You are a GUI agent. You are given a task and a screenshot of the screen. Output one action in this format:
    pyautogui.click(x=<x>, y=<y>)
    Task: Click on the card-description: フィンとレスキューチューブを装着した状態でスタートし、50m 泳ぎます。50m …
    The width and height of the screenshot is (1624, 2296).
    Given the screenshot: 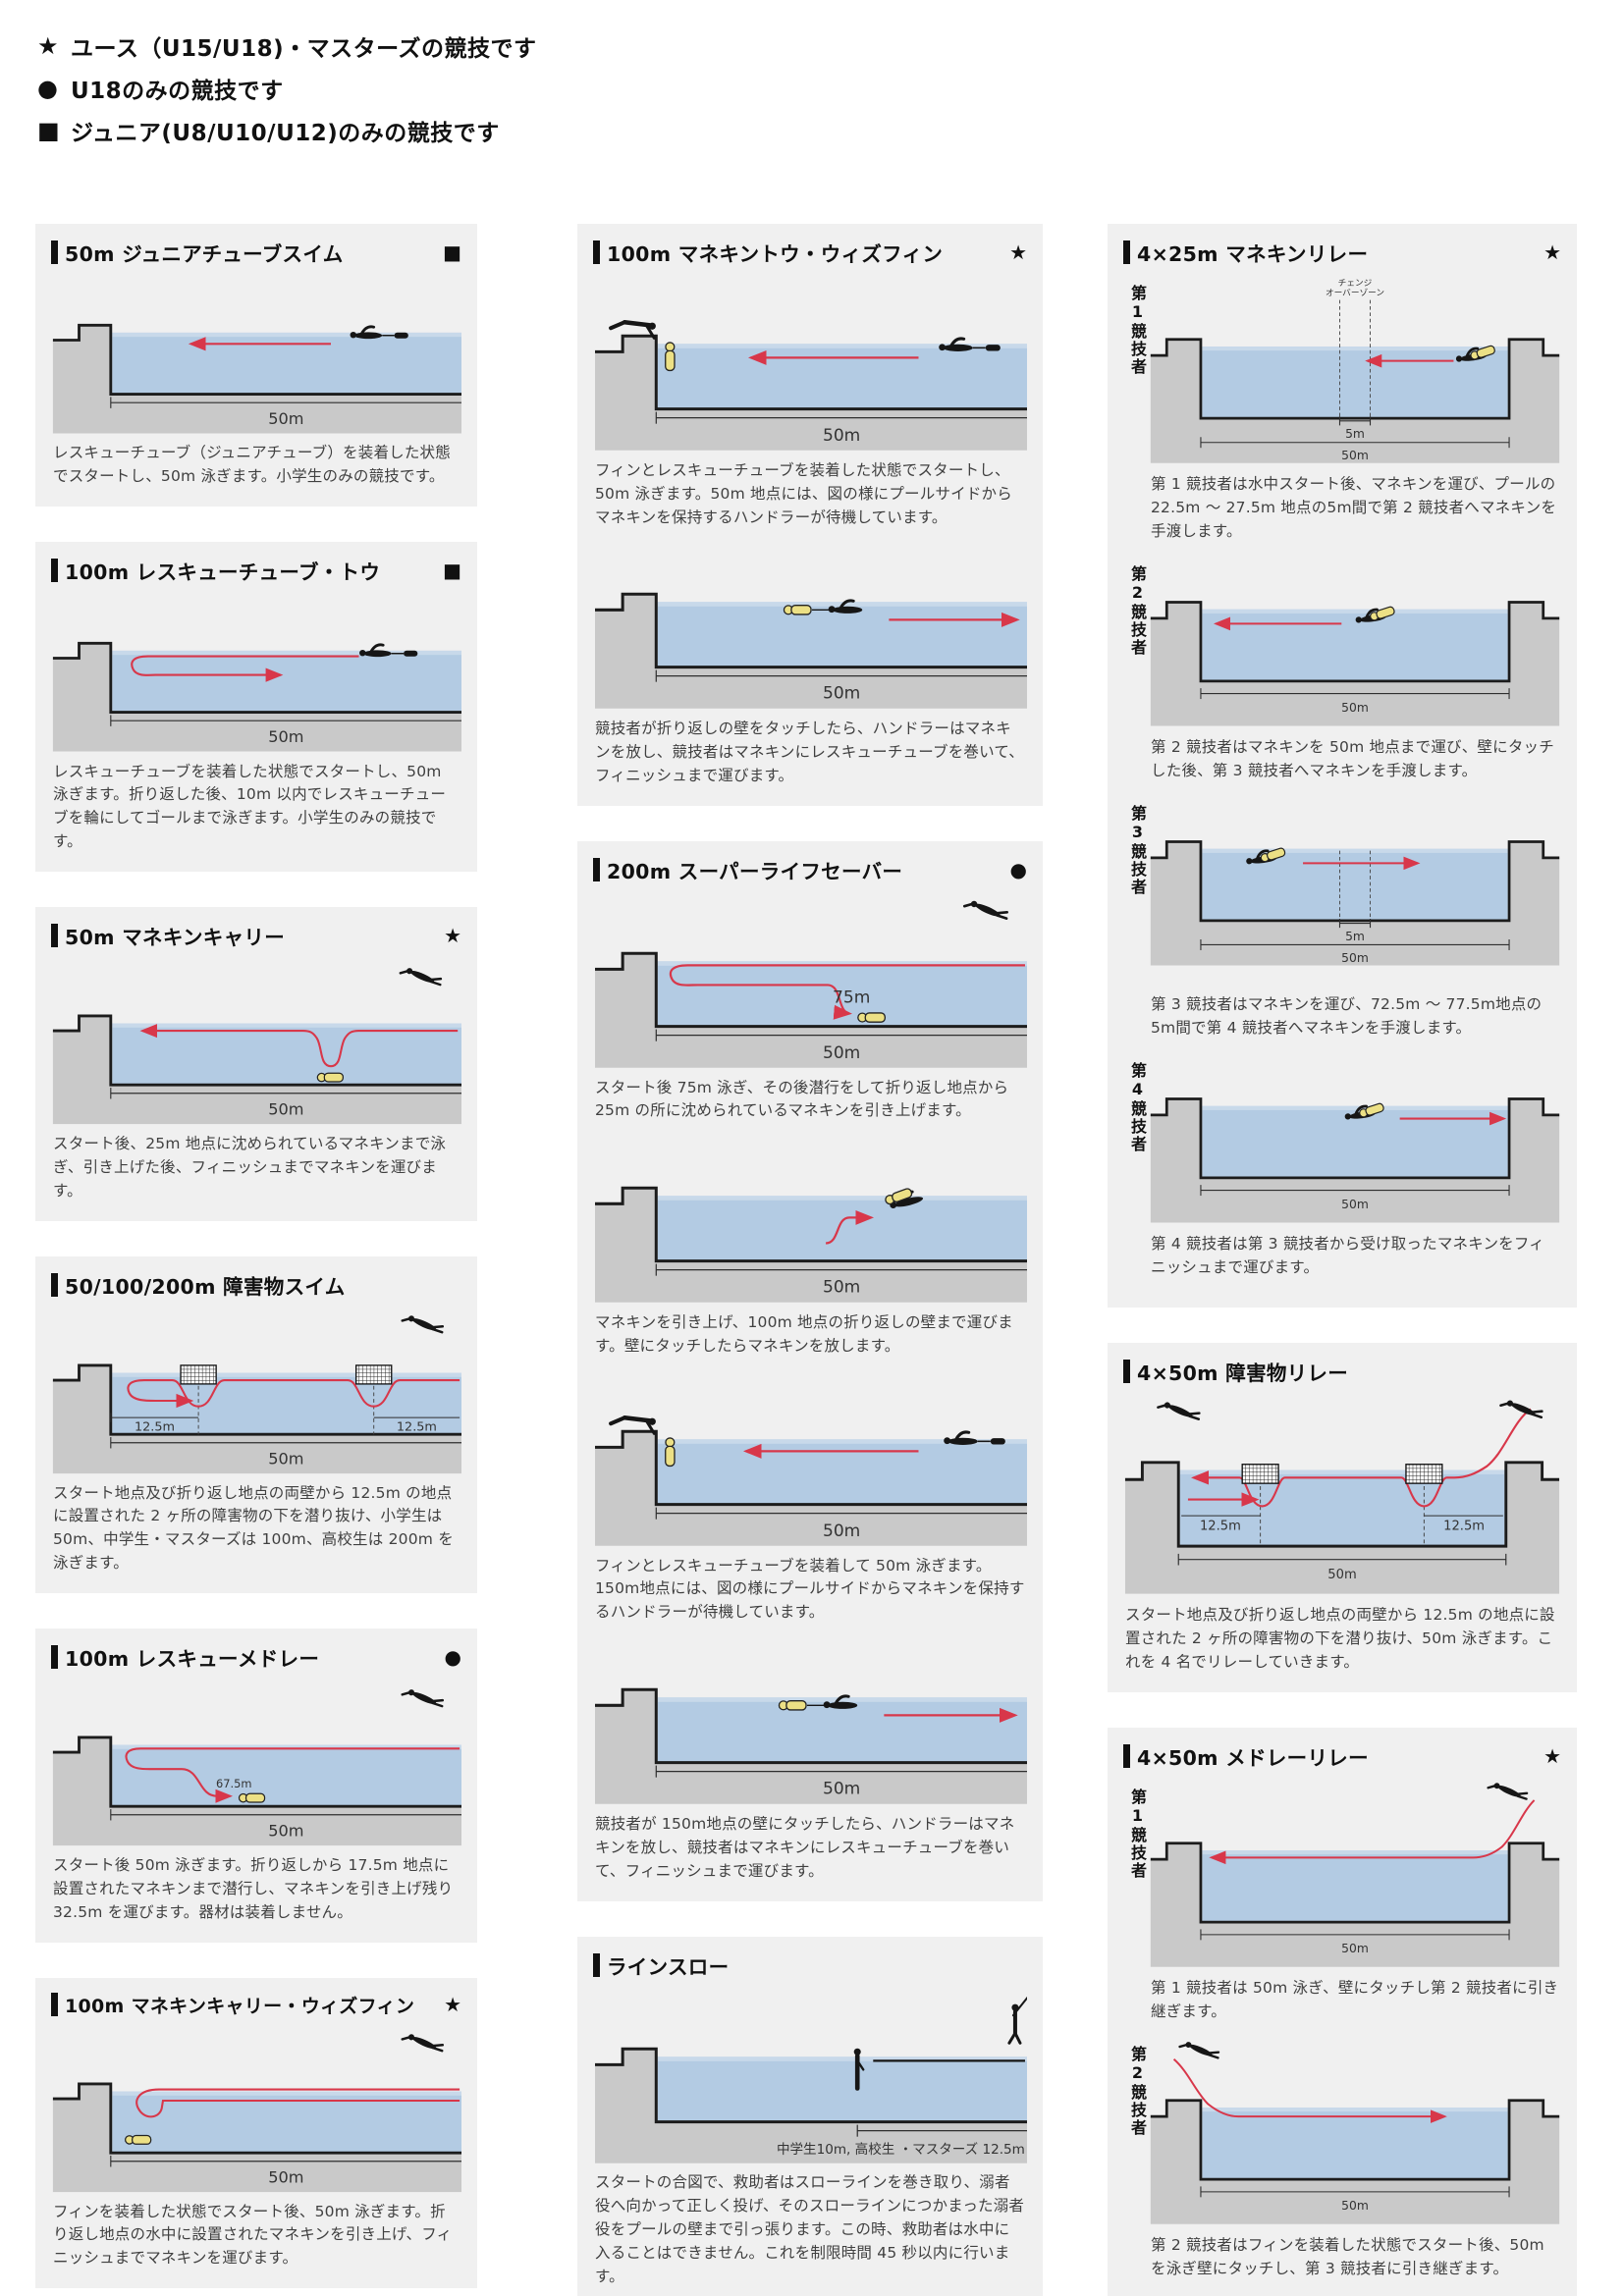 What is the action you would take?
    pyautogui.click(x=803, y=493)
    